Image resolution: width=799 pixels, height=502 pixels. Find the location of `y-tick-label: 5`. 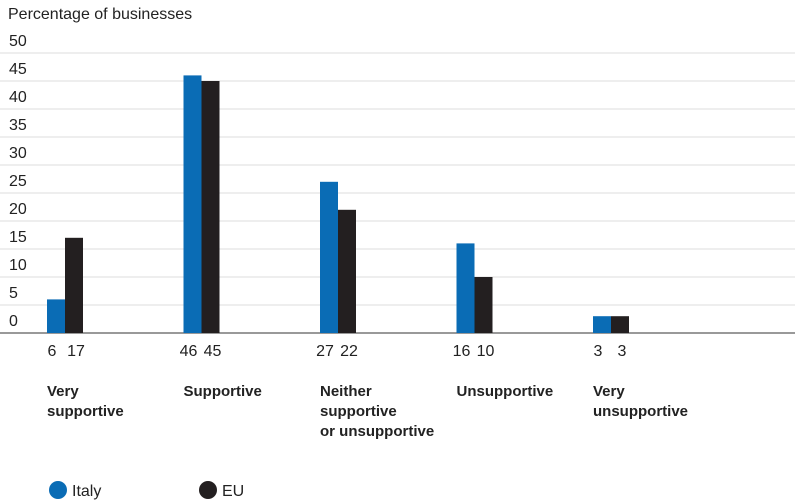

y-tick-label: 5 is located at coordinates (13, 293).